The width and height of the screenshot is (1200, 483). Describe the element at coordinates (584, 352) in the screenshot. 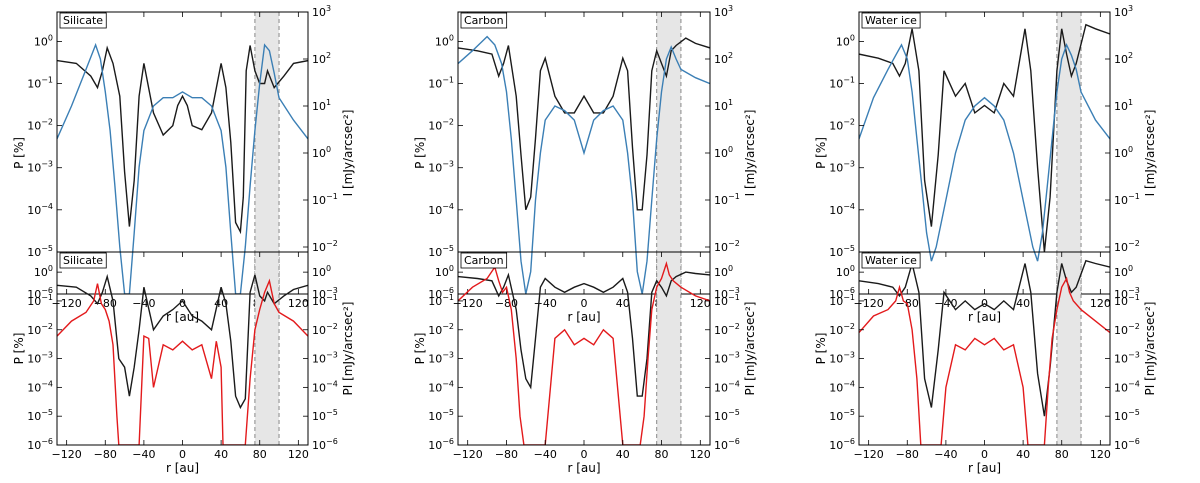

I see `series-pi-line` at that location.